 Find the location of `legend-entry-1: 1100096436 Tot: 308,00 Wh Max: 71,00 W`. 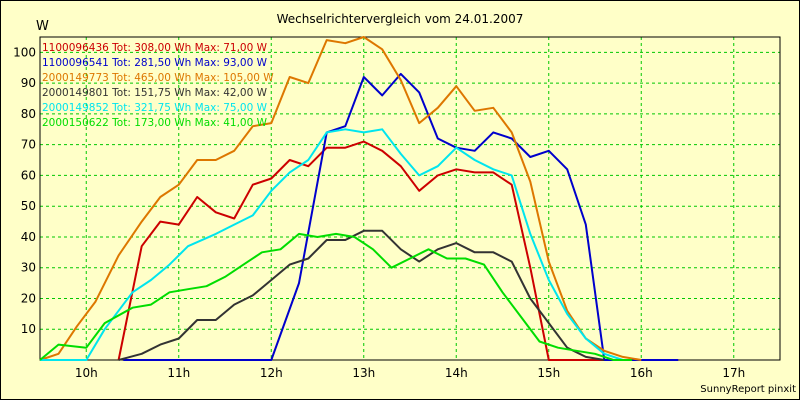

legend-entry-1: 1100096436 Tot: 308,00 Wh Max: 71,00 W is located at coordinates (155, 48).